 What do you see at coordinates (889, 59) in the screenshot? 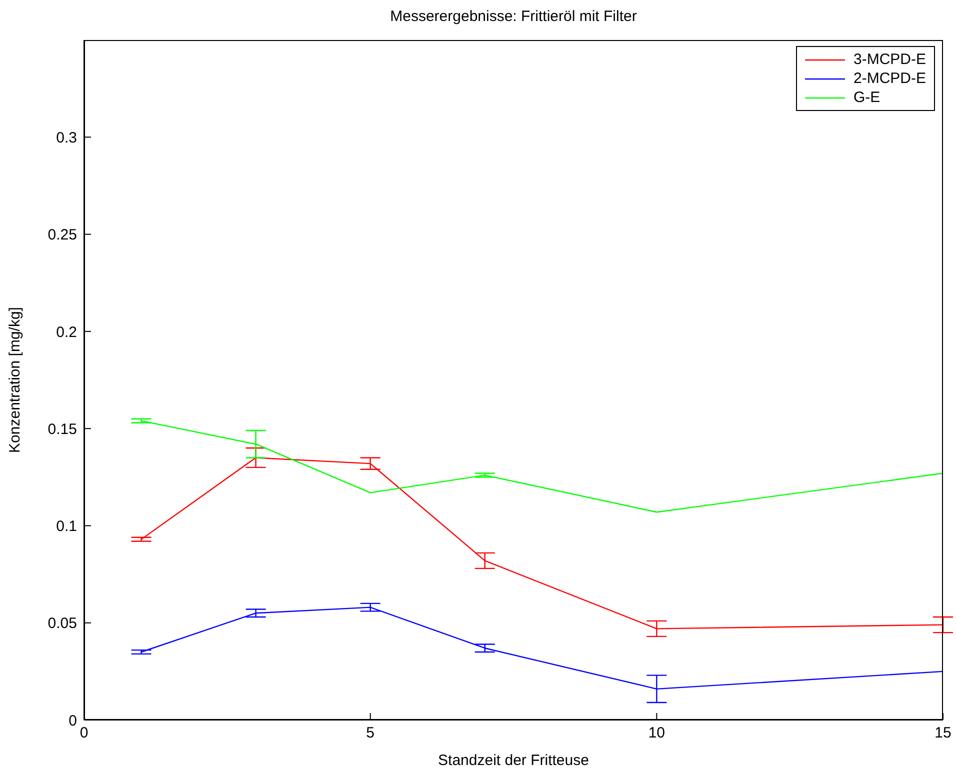
I see `legend-label: 3-MCPD-E` at bounding box center [889, 59].